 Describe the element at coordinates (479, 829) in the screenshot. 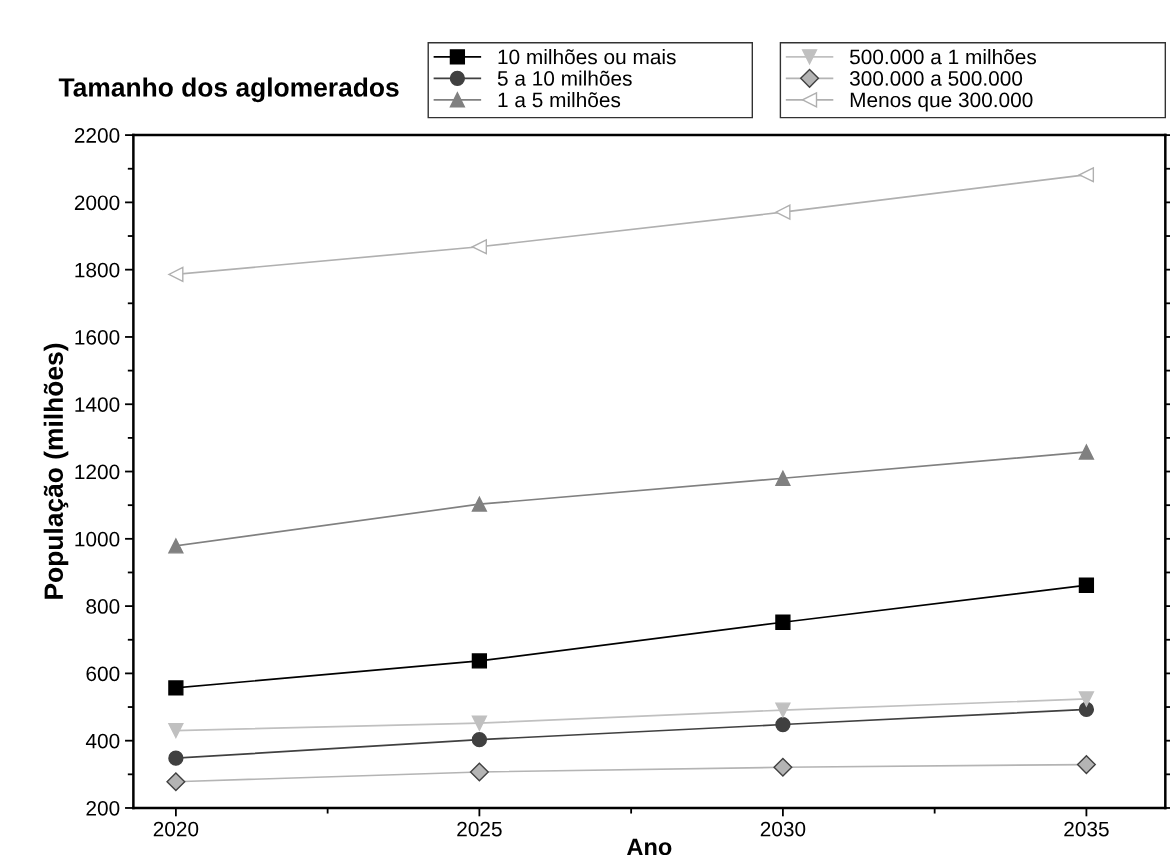

I see `x-tick-label: 2025` at that location.